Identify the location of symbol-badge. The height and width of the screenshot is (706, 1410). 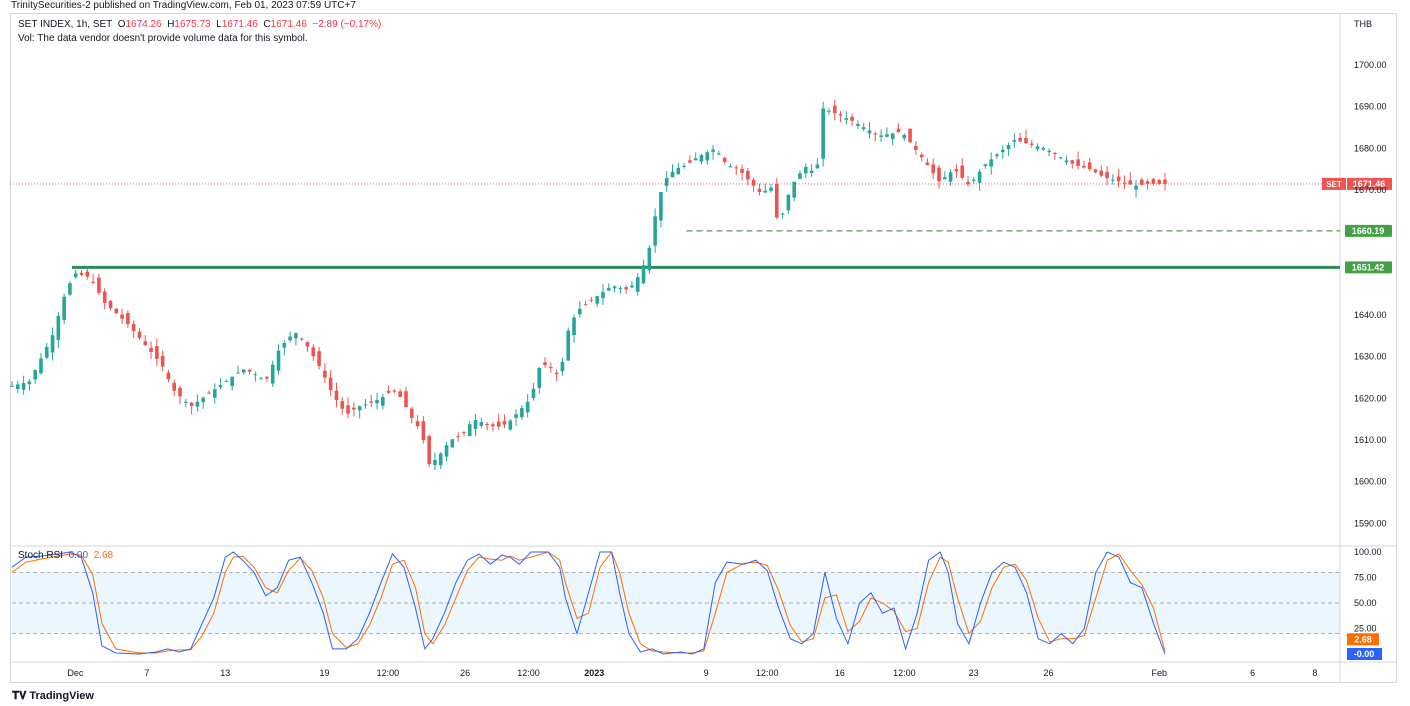
(1334, 183).